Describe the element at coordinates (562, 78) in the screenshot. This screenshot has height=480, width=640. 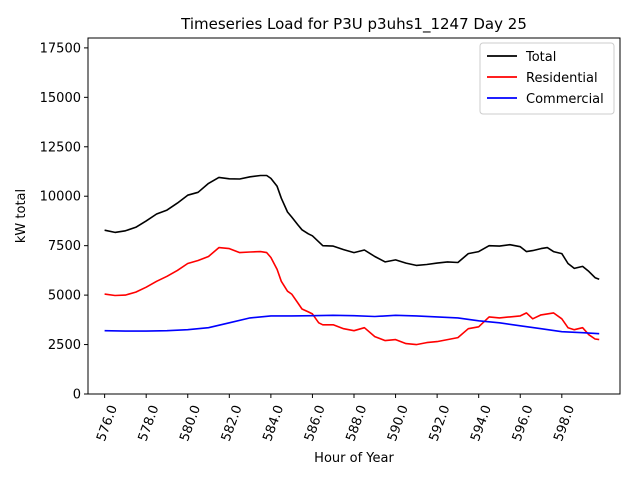
I see `legend-label-residential: Residential` at that location.